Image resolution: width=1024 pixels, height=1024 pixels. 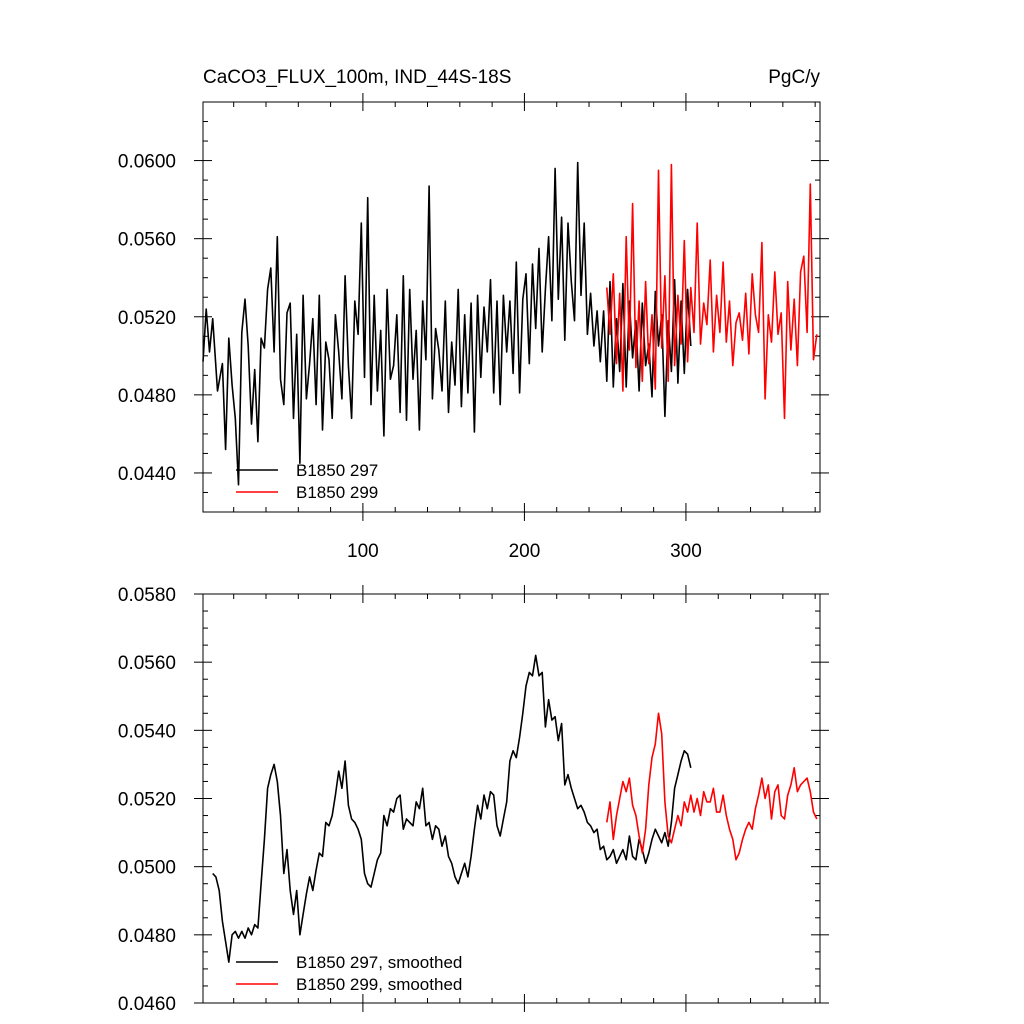 I want to click on y-tick-label: 0.0600, so click(x=147, y=162).